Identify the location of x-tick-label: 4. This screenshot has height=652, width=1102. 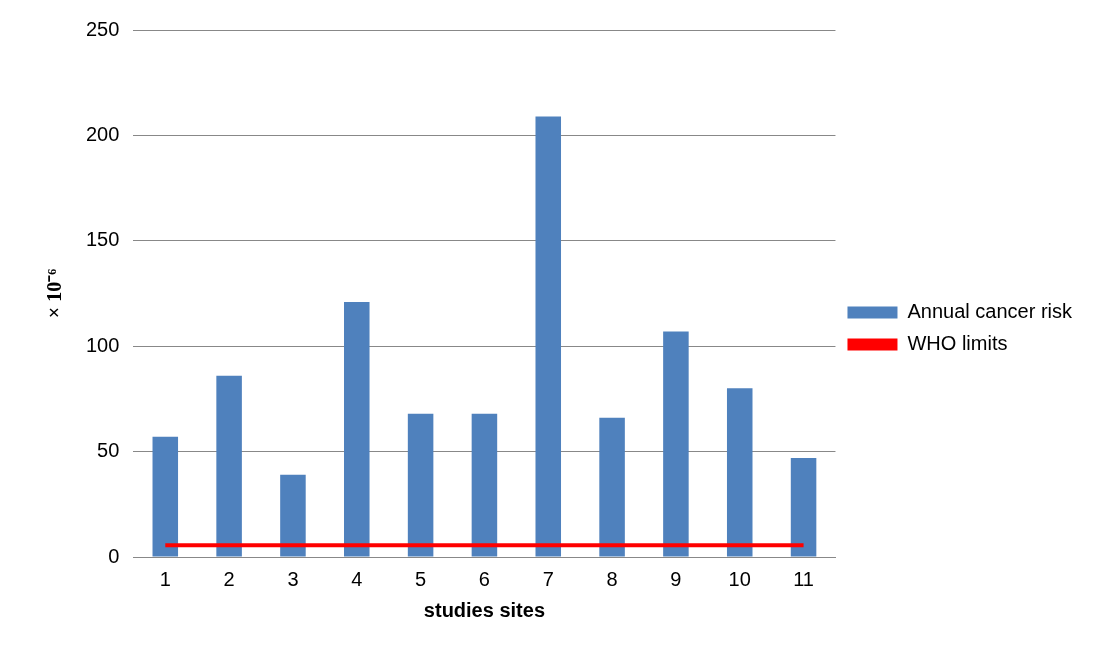
(357, 578).